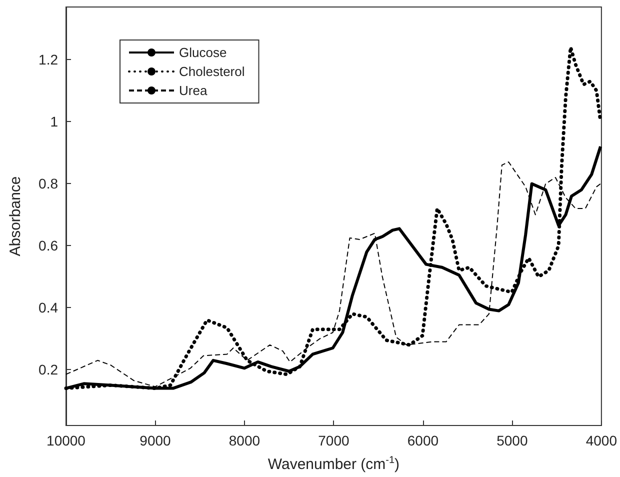 The image size is (620, 477). What do you see at coordinates (334, 440) in the screenshot?
I see `x-tick-label: 7000` at bounding box center [334, 440].